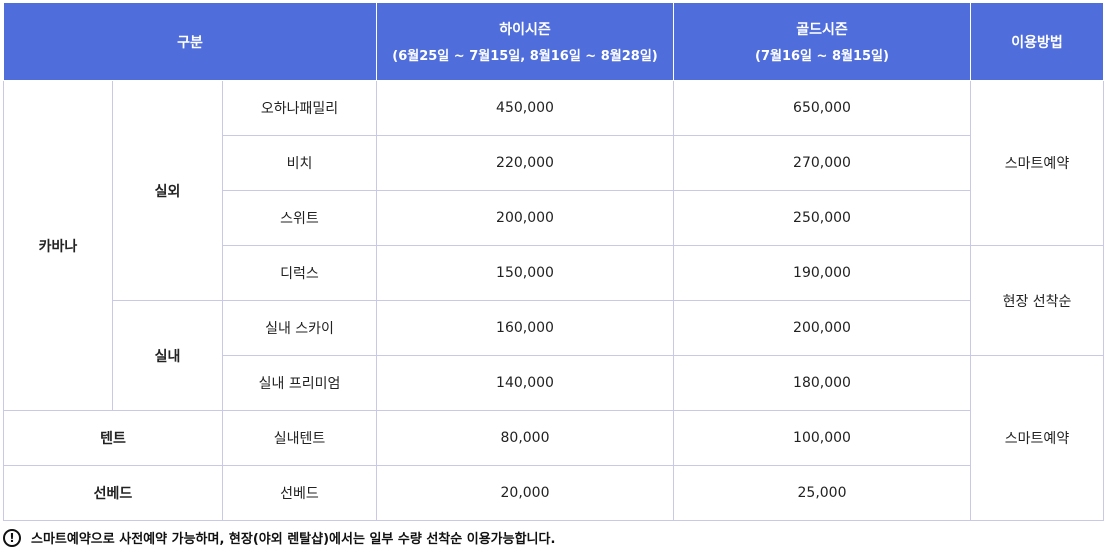 The image size is (1107, 553). Describe the element at coordinates (525, 328) in the screenshot. I see `high-price: 160,000` at that location.